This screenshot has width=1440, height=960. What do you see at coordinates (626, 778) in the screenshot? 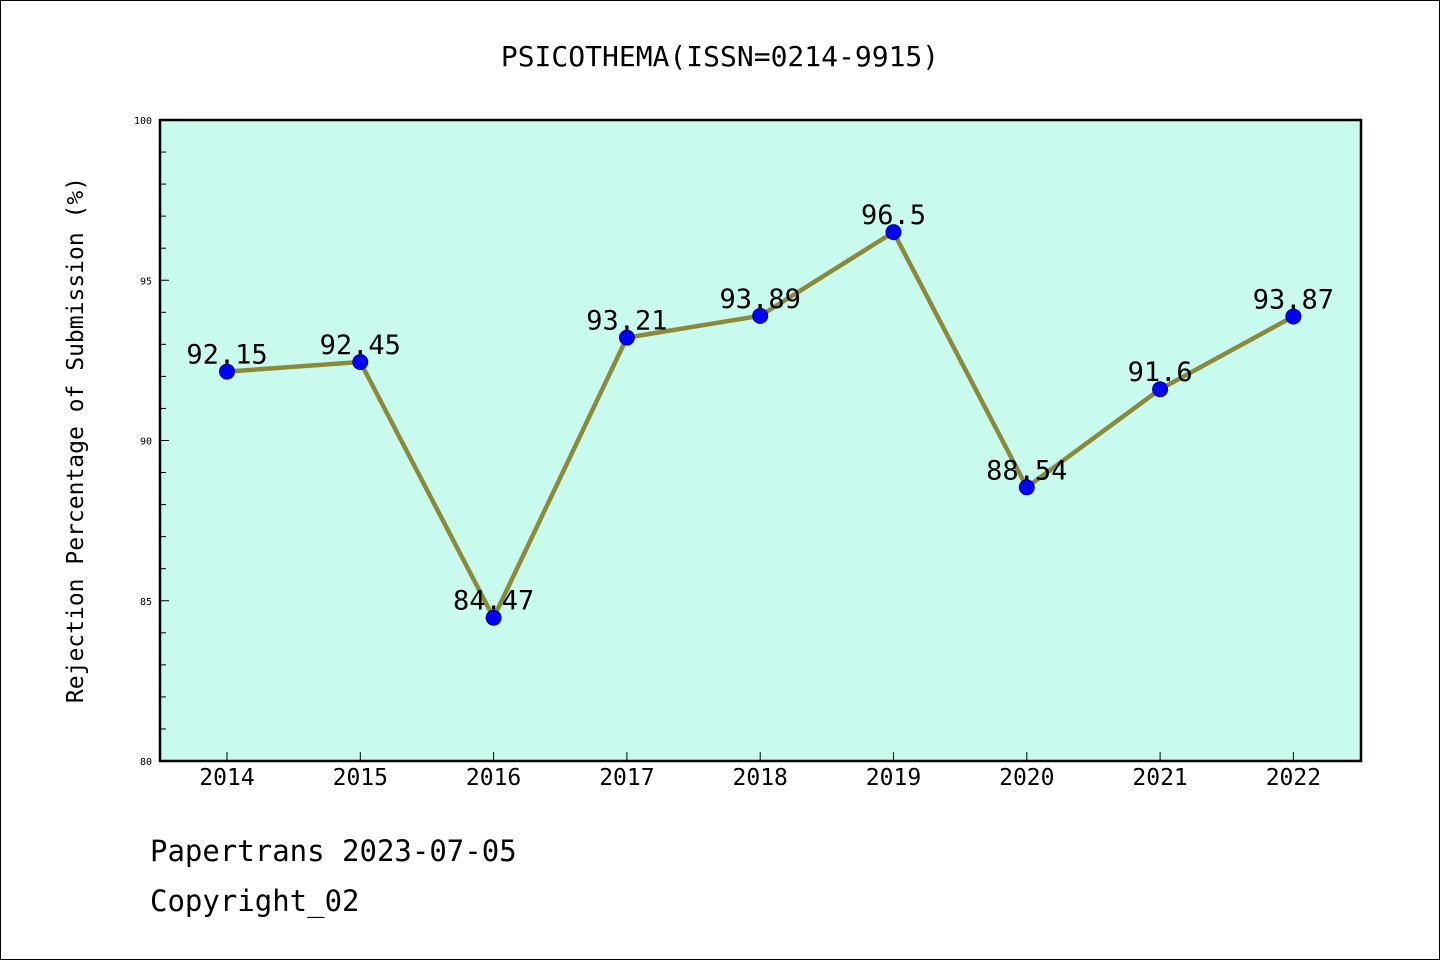
I see `x-tick-label: 2017` at bounding box center [626, 778].